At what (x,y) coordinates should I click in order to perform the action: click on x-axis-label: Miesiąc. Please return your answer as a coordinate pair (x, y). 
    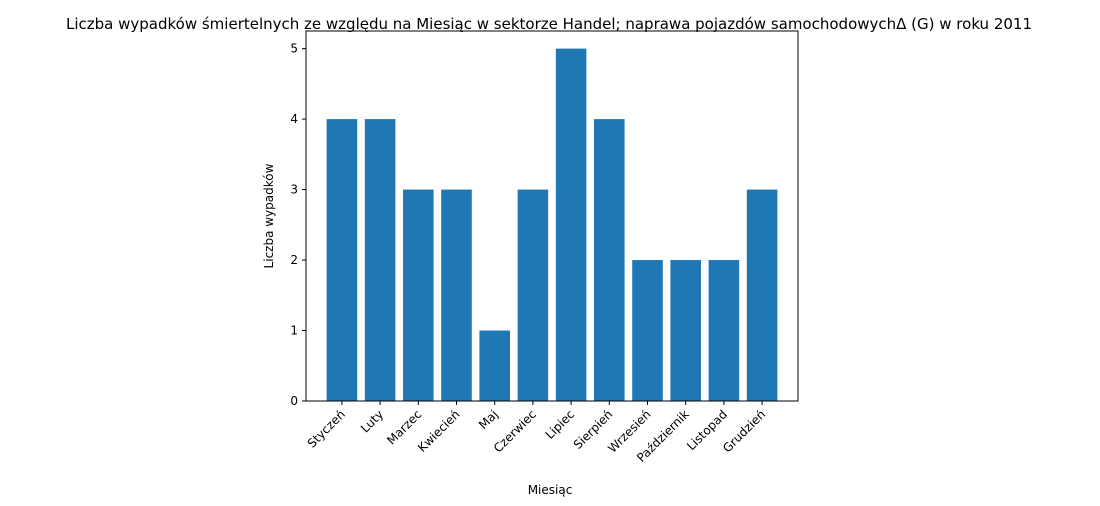
    Looking at the image, I should click on (550, 490).